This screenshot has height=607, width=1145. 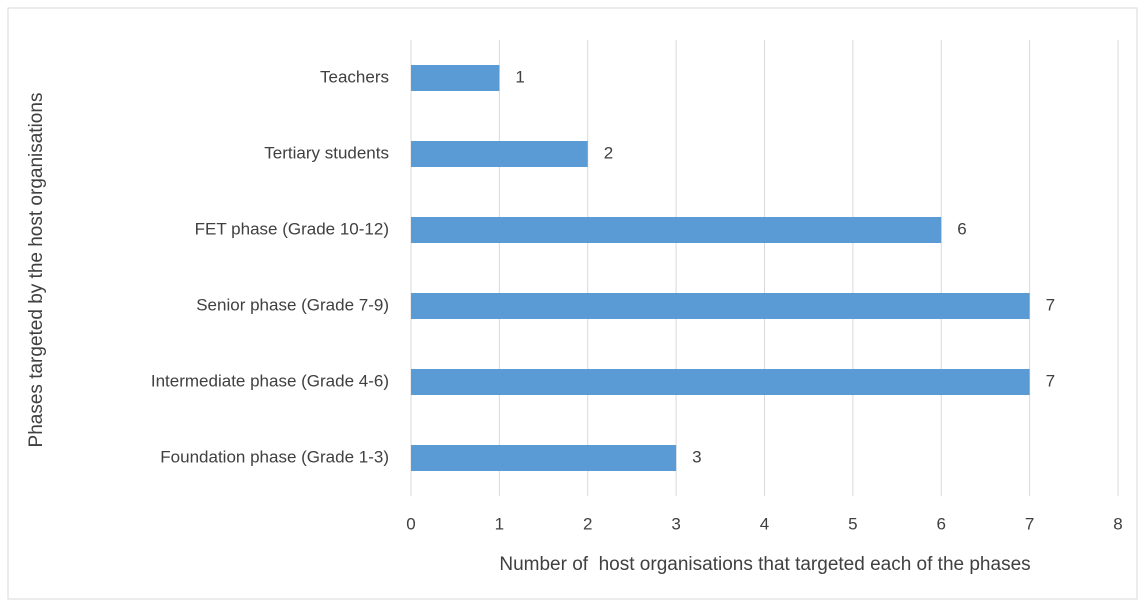 I want to click on x-tick-label: 0, so click(x=410, y=523).